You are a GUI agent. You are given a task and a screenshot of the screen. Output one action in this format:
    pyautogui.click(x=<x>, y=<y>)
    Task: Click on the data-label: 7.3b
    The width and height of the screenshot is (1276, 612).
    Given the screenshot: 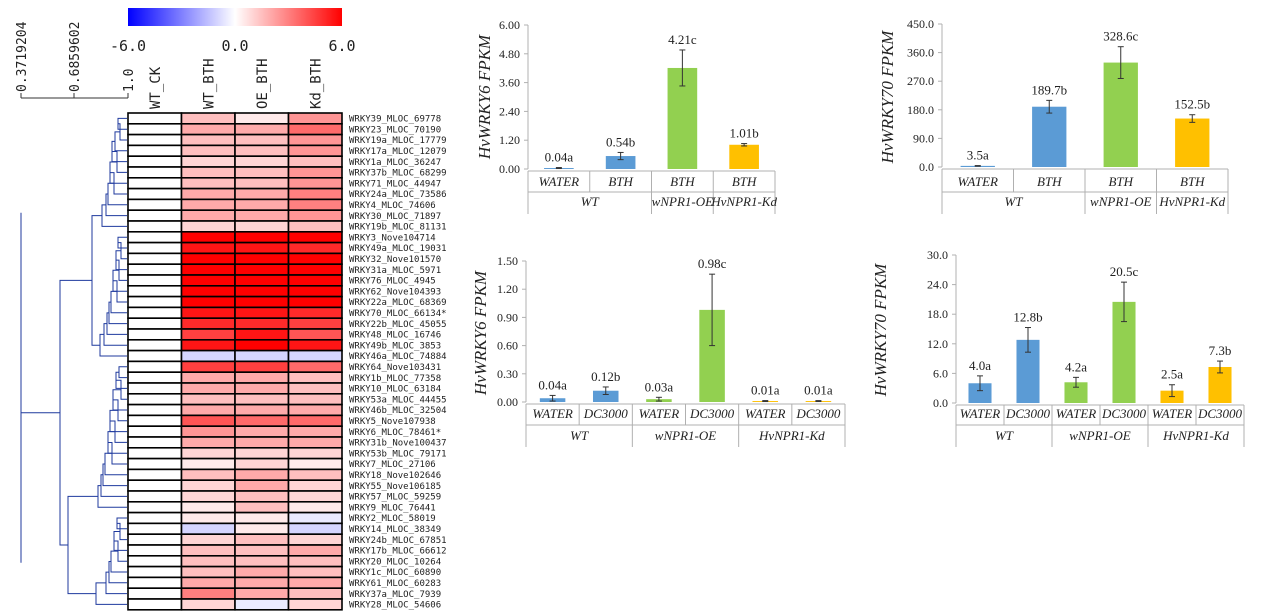 What is the action you would take?
    pyautogui.click(x=1220, y=350)
    